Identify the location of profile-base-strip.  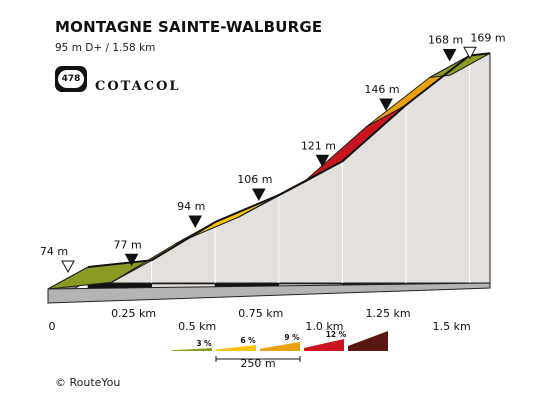
(269, 293).